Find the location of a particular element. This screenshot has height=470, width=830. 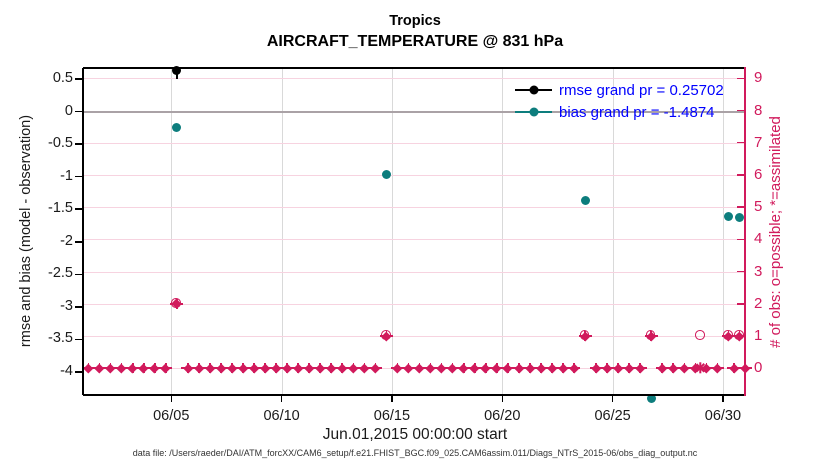

rmse-point is located at coordinates (177, 71).